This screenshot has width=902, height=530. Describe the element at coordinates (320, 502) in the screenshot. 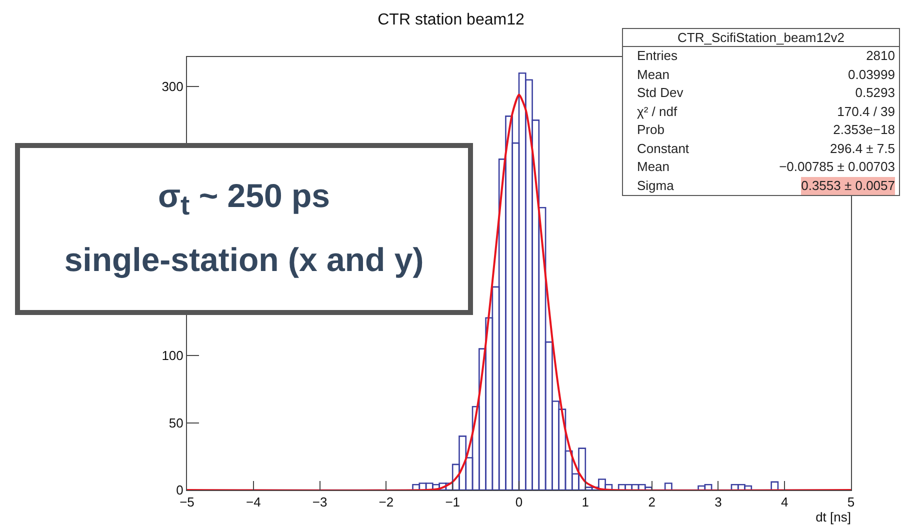

I see `x-tick-label: −3` at that location.